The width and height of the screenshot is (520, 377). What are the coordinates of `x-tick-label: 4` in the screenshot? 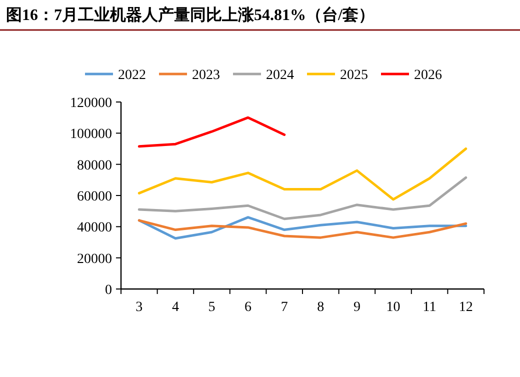 It's located at (175, 307).